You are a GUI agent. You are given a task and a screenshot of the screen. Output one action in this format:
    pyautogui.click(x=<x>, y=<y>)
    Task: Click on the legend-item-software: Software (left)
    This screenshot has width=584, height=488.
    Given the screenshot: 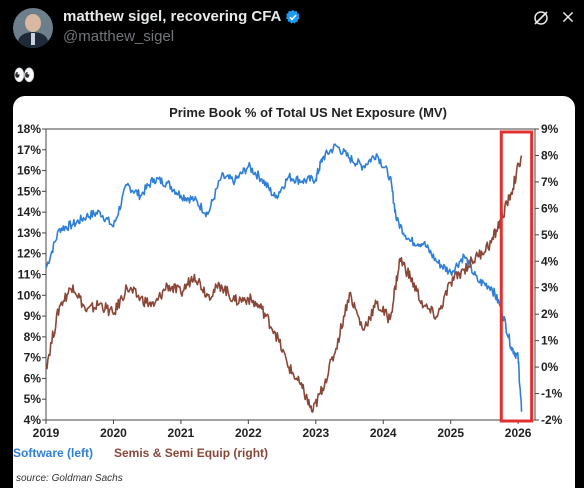 What is the action you would take?
    pyautogui.click(x=53, y=453)
    